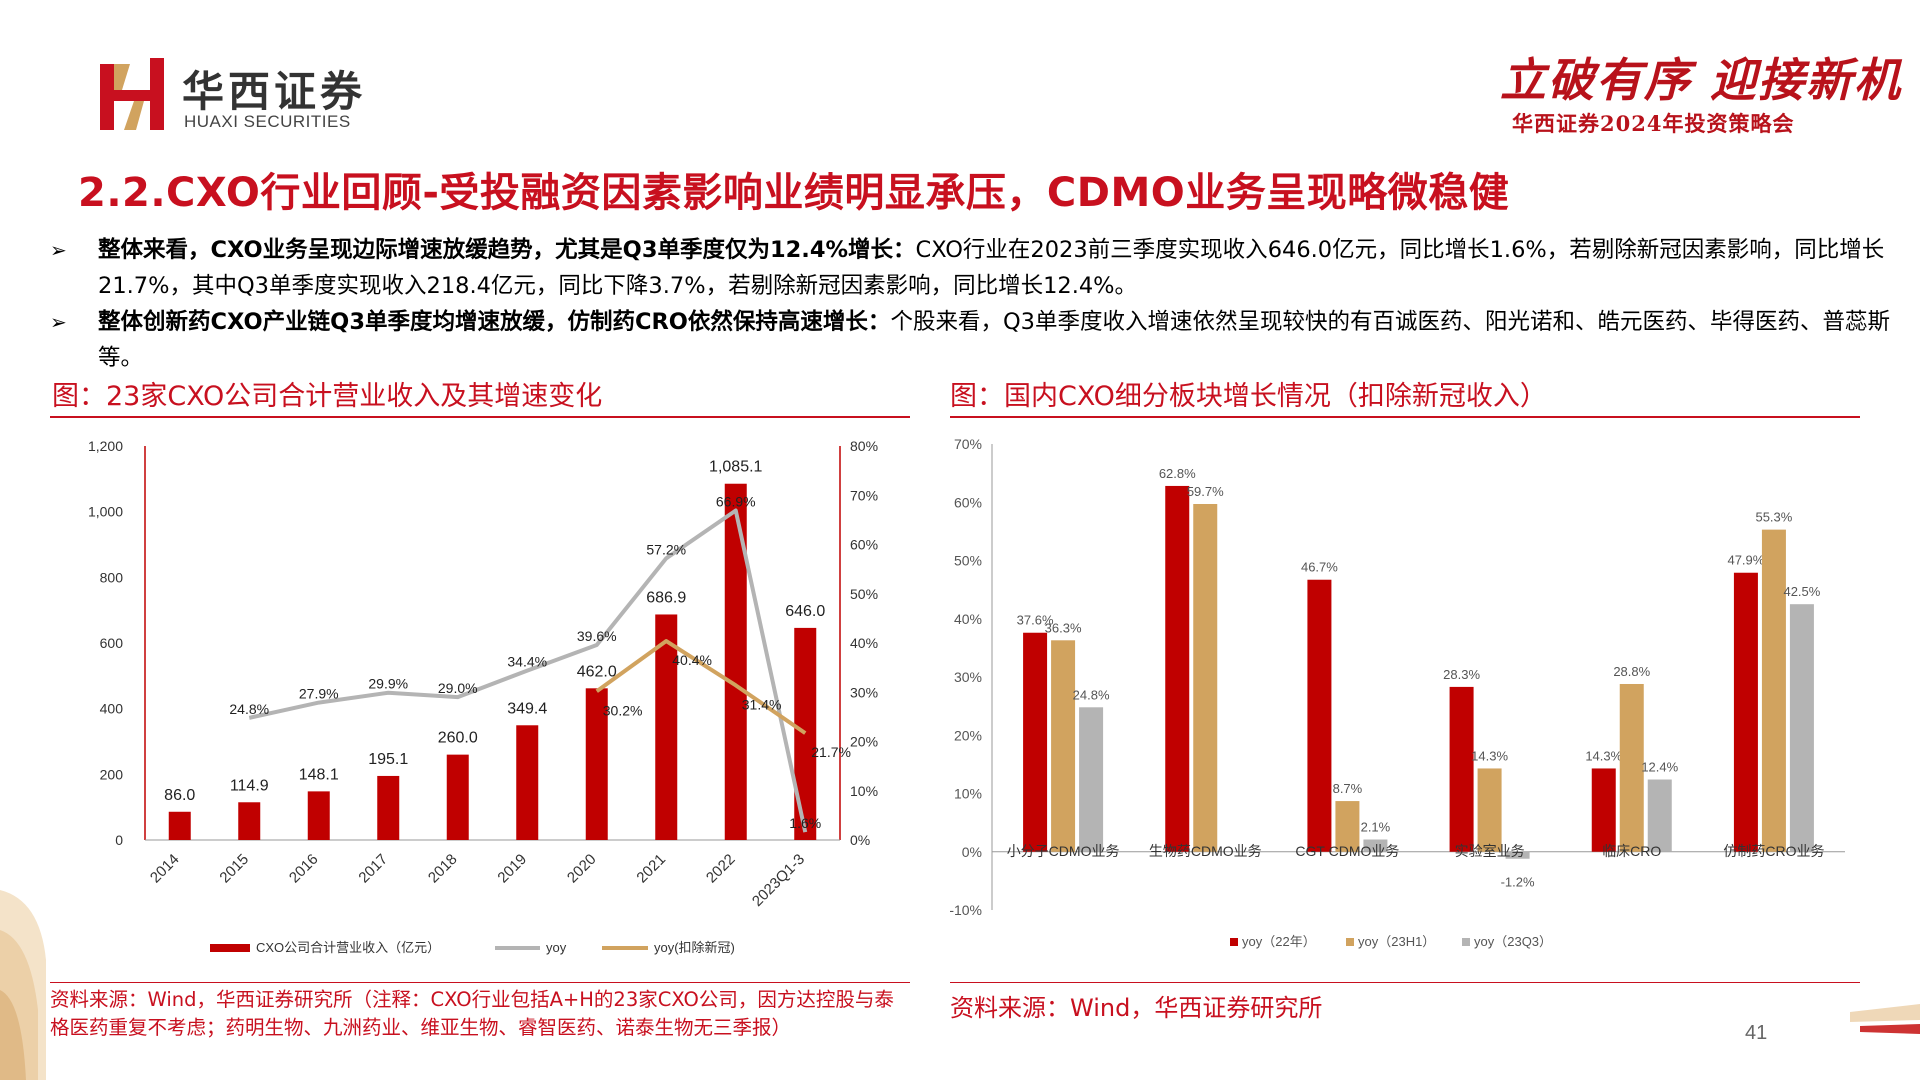 The width and height of the screenshot is (1920, 1080). What do you see at coordinates (805, 823) in the screenshot?
I see `yoy-point-label: 1.6%` at bounding box center [805, 823].